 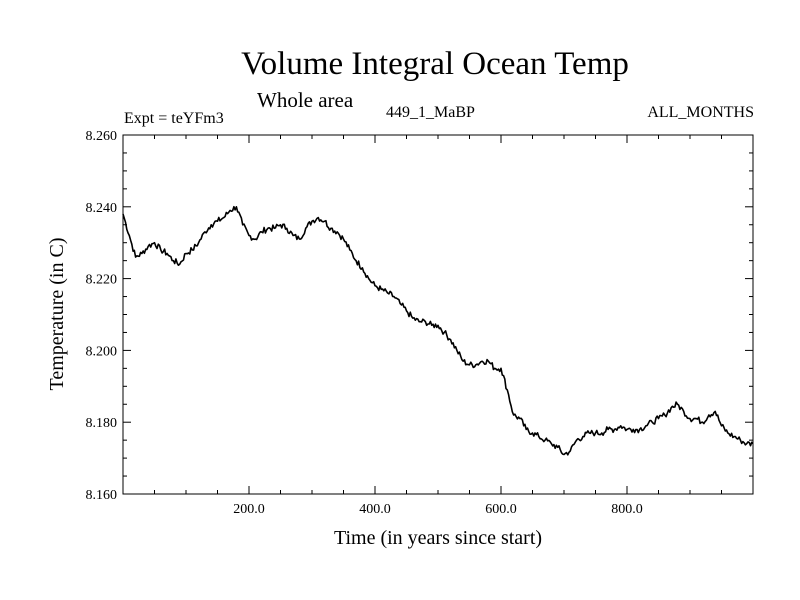 What do you see at coordinates (102, 423) in the screenshot?
I see `y-tick-label: 8.180` at bounding box center [102, 423].